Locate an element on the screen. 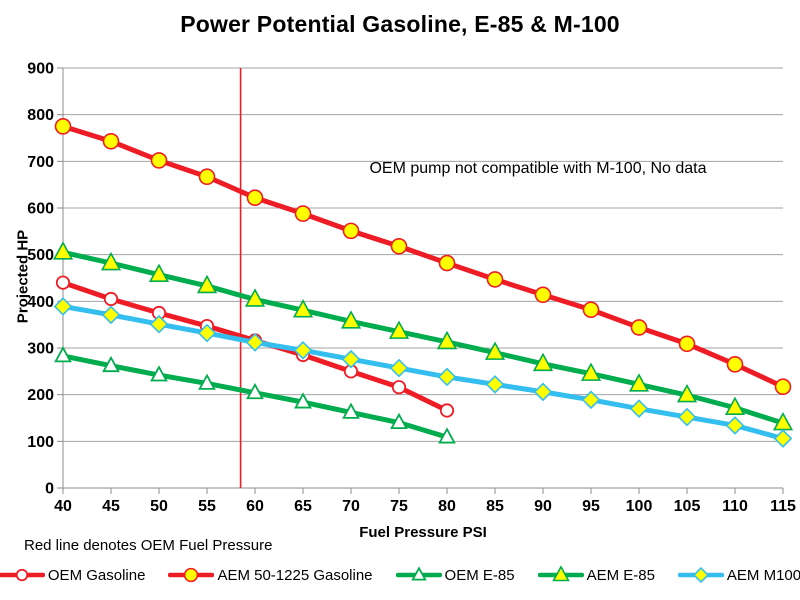 This screenshot has height=600, width=800. y-tick-label: 900 is located at coordinates (40, 69).